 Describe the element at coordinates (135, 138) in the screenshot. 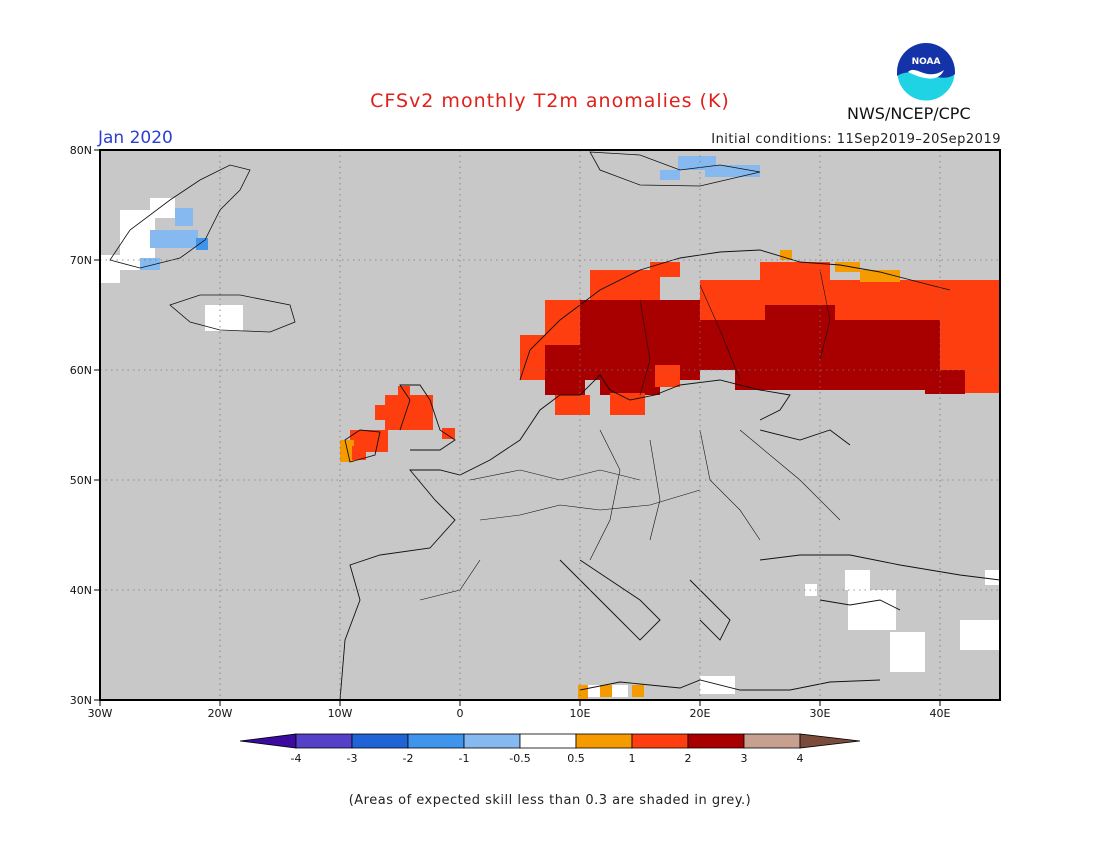

I see `forecast-month: Jan 2020` at that location.